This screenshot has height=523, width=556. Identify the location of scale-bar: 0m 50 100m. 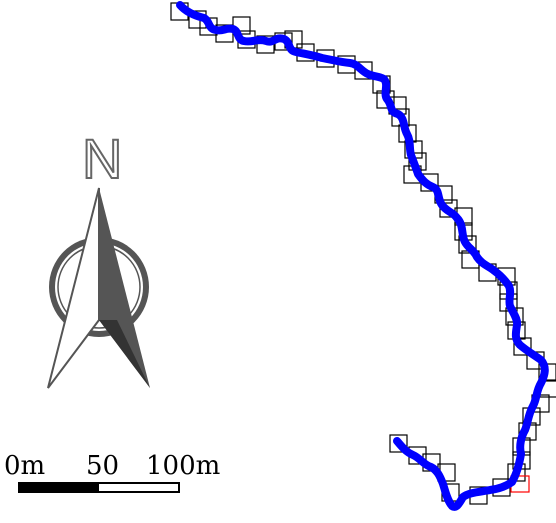
(112, 472).